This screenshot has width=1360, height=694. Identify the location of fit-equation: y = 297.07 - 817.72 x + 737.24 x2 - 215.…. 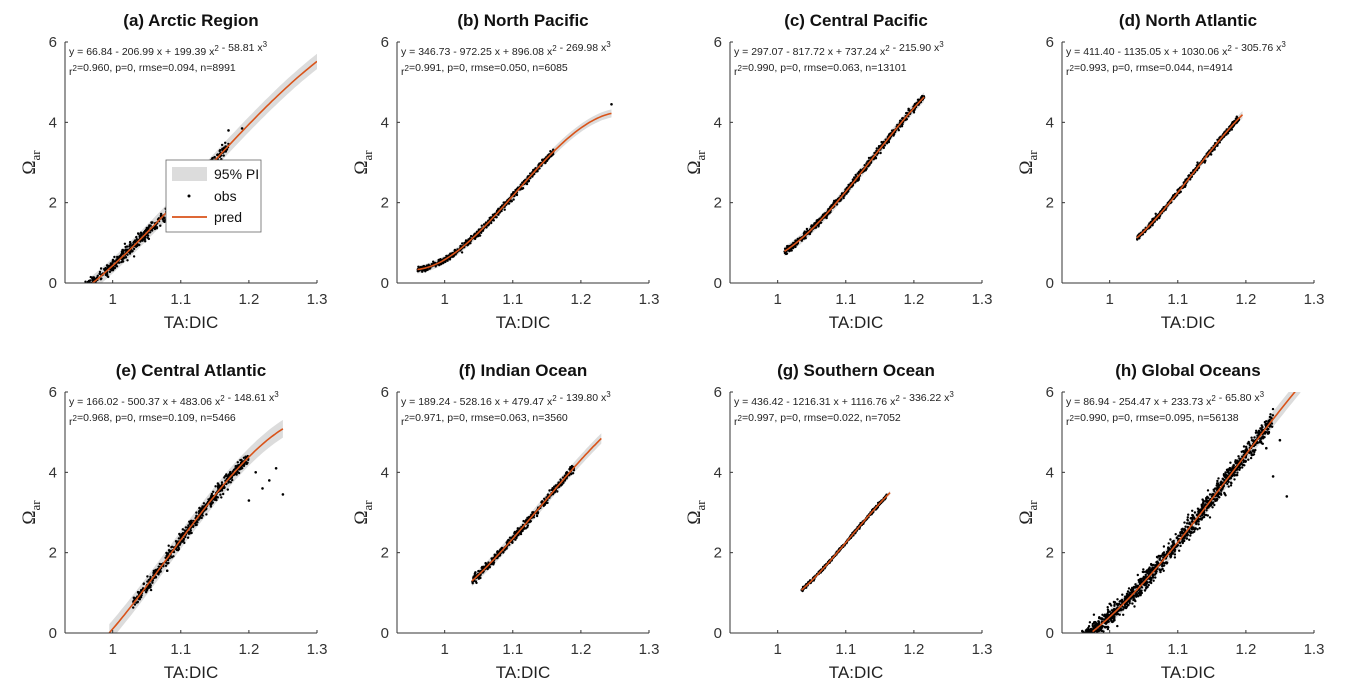
(839, 49).